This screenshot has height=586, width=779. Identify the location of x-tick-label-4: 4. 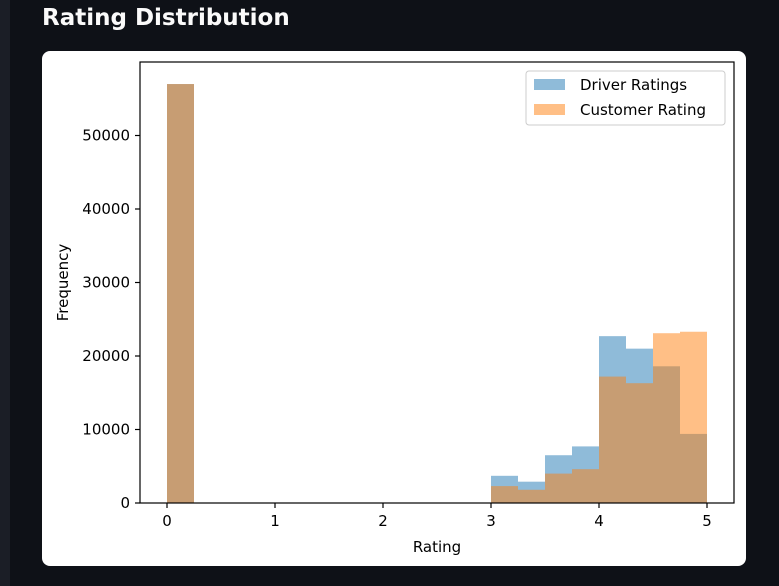
(599, 521).